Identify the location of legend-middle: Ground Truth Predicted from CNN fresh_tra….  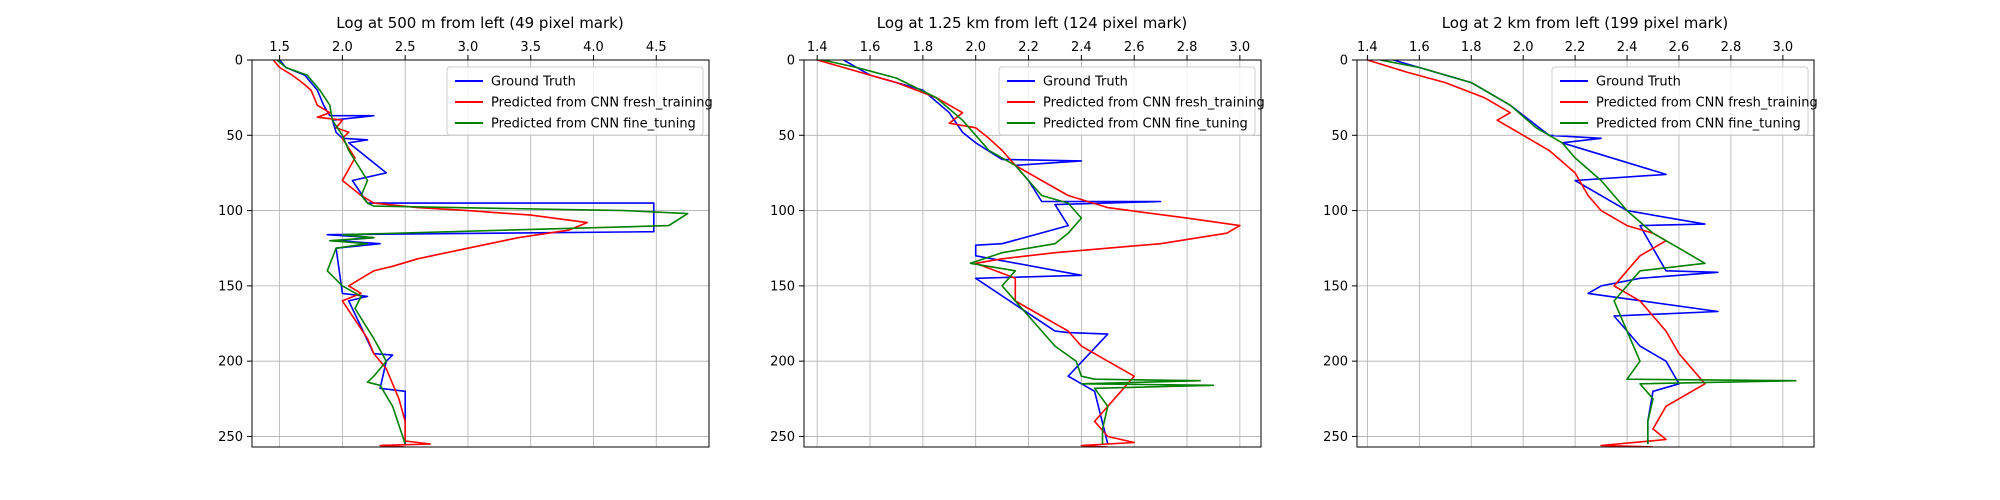
(1131, 101).